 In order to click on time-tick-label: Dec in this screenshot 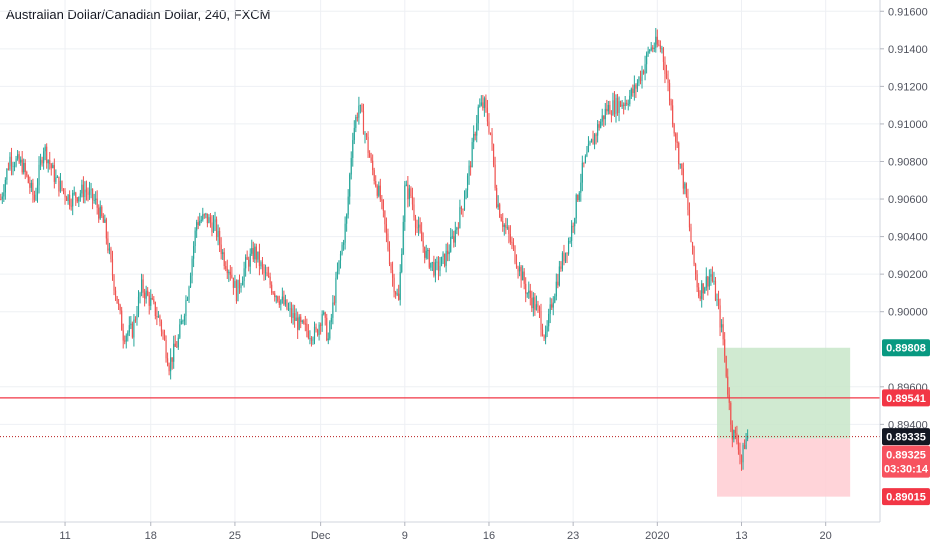, I will do `click(321, 536)`.